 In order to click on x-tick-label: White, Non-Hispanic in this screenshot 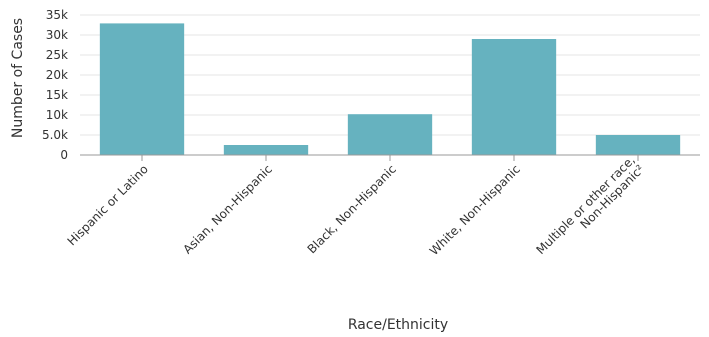, I will do `click(475, 210)`.